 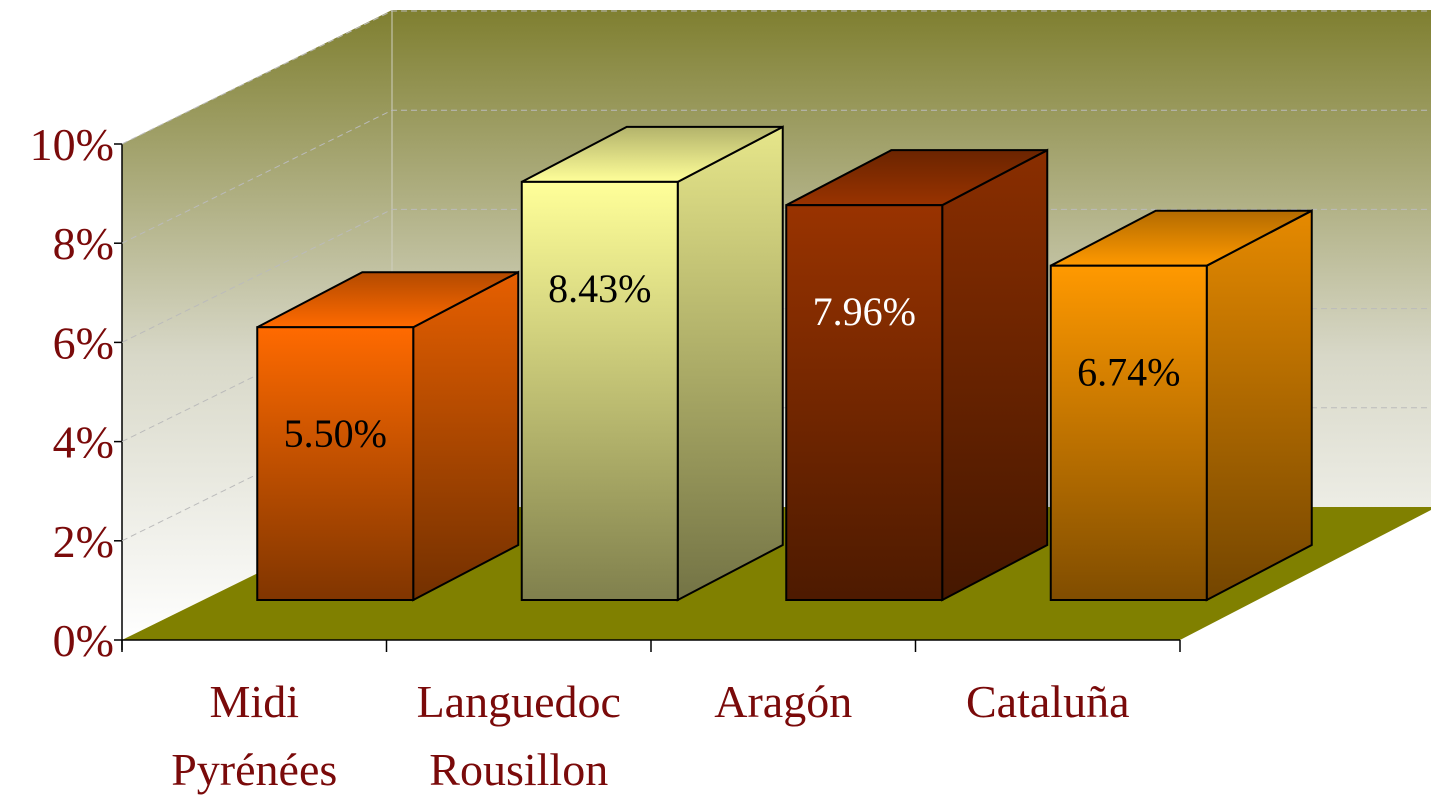 I want to click on x-tick-label: Languedoc Rousillon, so click(x=518, y=735).